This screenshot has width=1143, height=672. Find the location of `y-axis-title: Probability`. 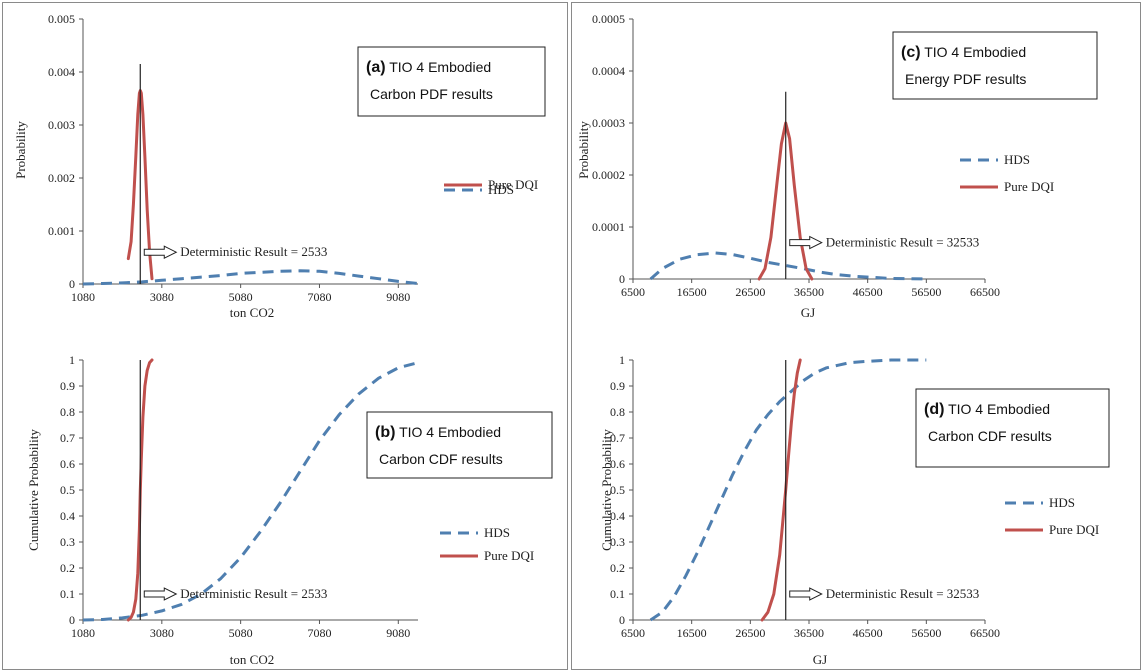

y-axis-title: Probability is located at coordinates (583, 150).